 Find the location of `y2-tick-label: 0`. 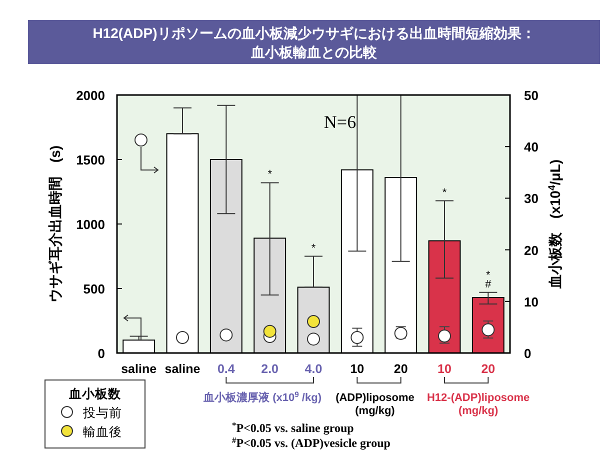

y2-tick-label: 0 is located at coordinates (528, 353).